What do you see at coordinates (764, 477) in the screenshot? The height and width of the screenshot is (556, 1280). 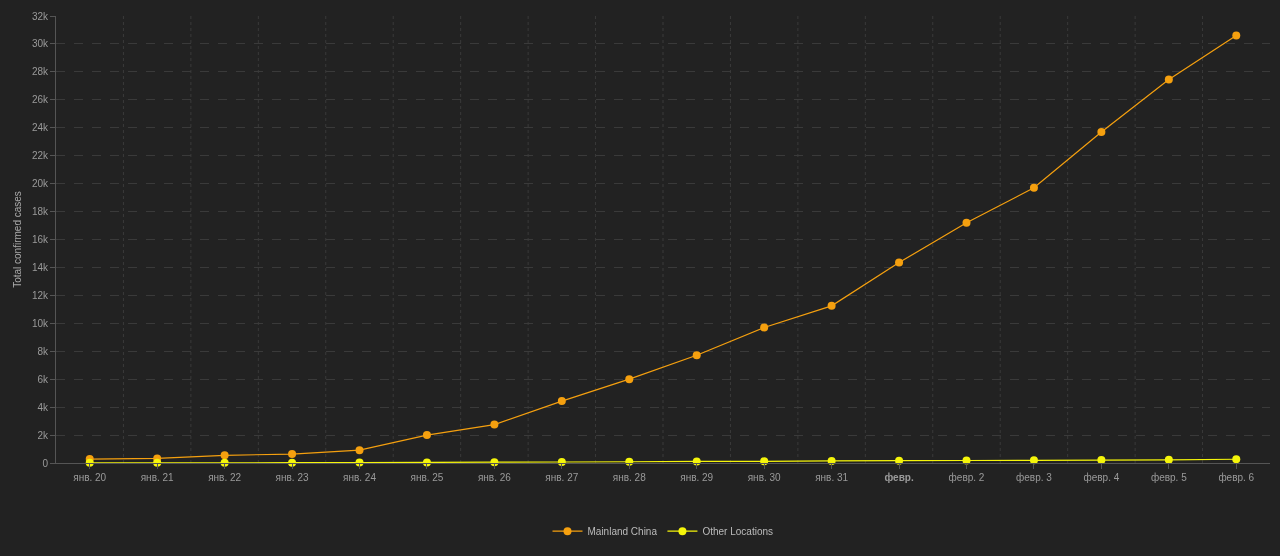 I see `x-tick-label: янв. 30` at bounding box center [764, 477].